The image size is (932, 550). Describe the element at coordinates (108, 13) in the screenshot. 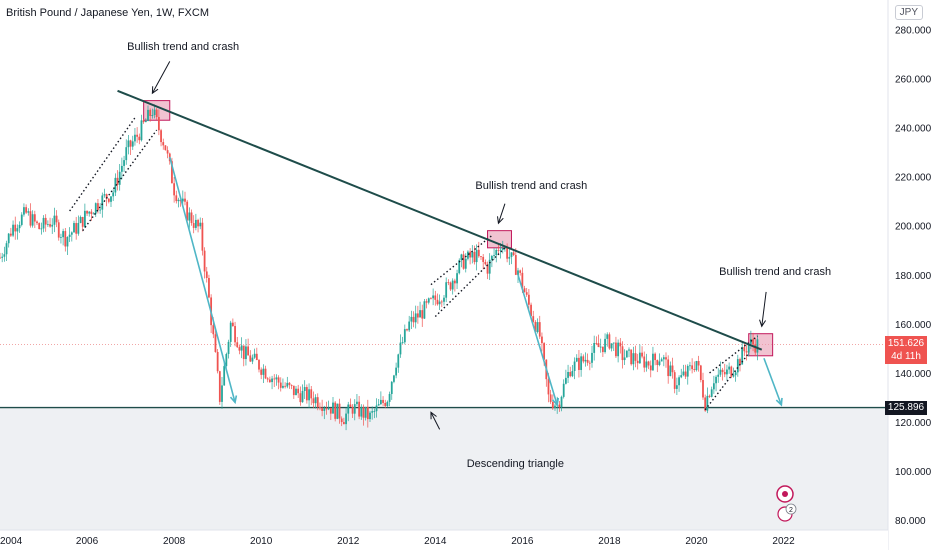

I see `symbol-title: British Pound / Japanese Yen, 1W, FXCM` at that location.